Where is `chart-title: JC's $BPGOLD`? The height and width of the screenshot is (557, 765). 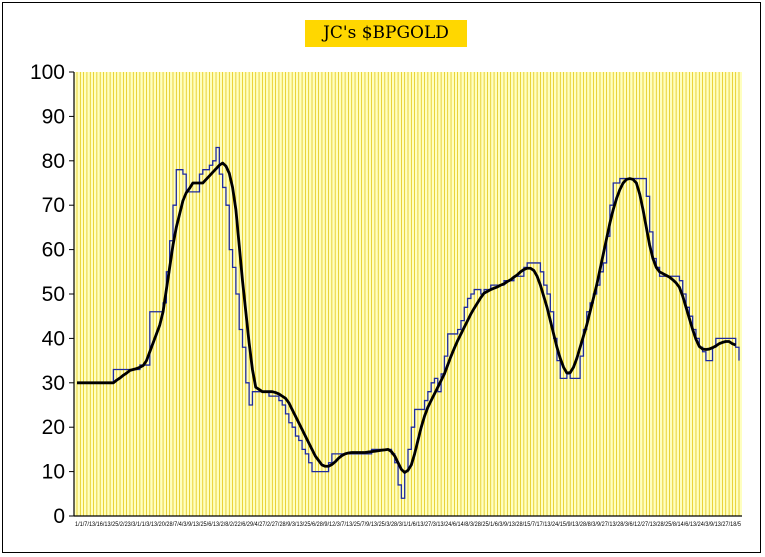 chart-title: JC's $BPGOLD is located at coordinates (386, 33).